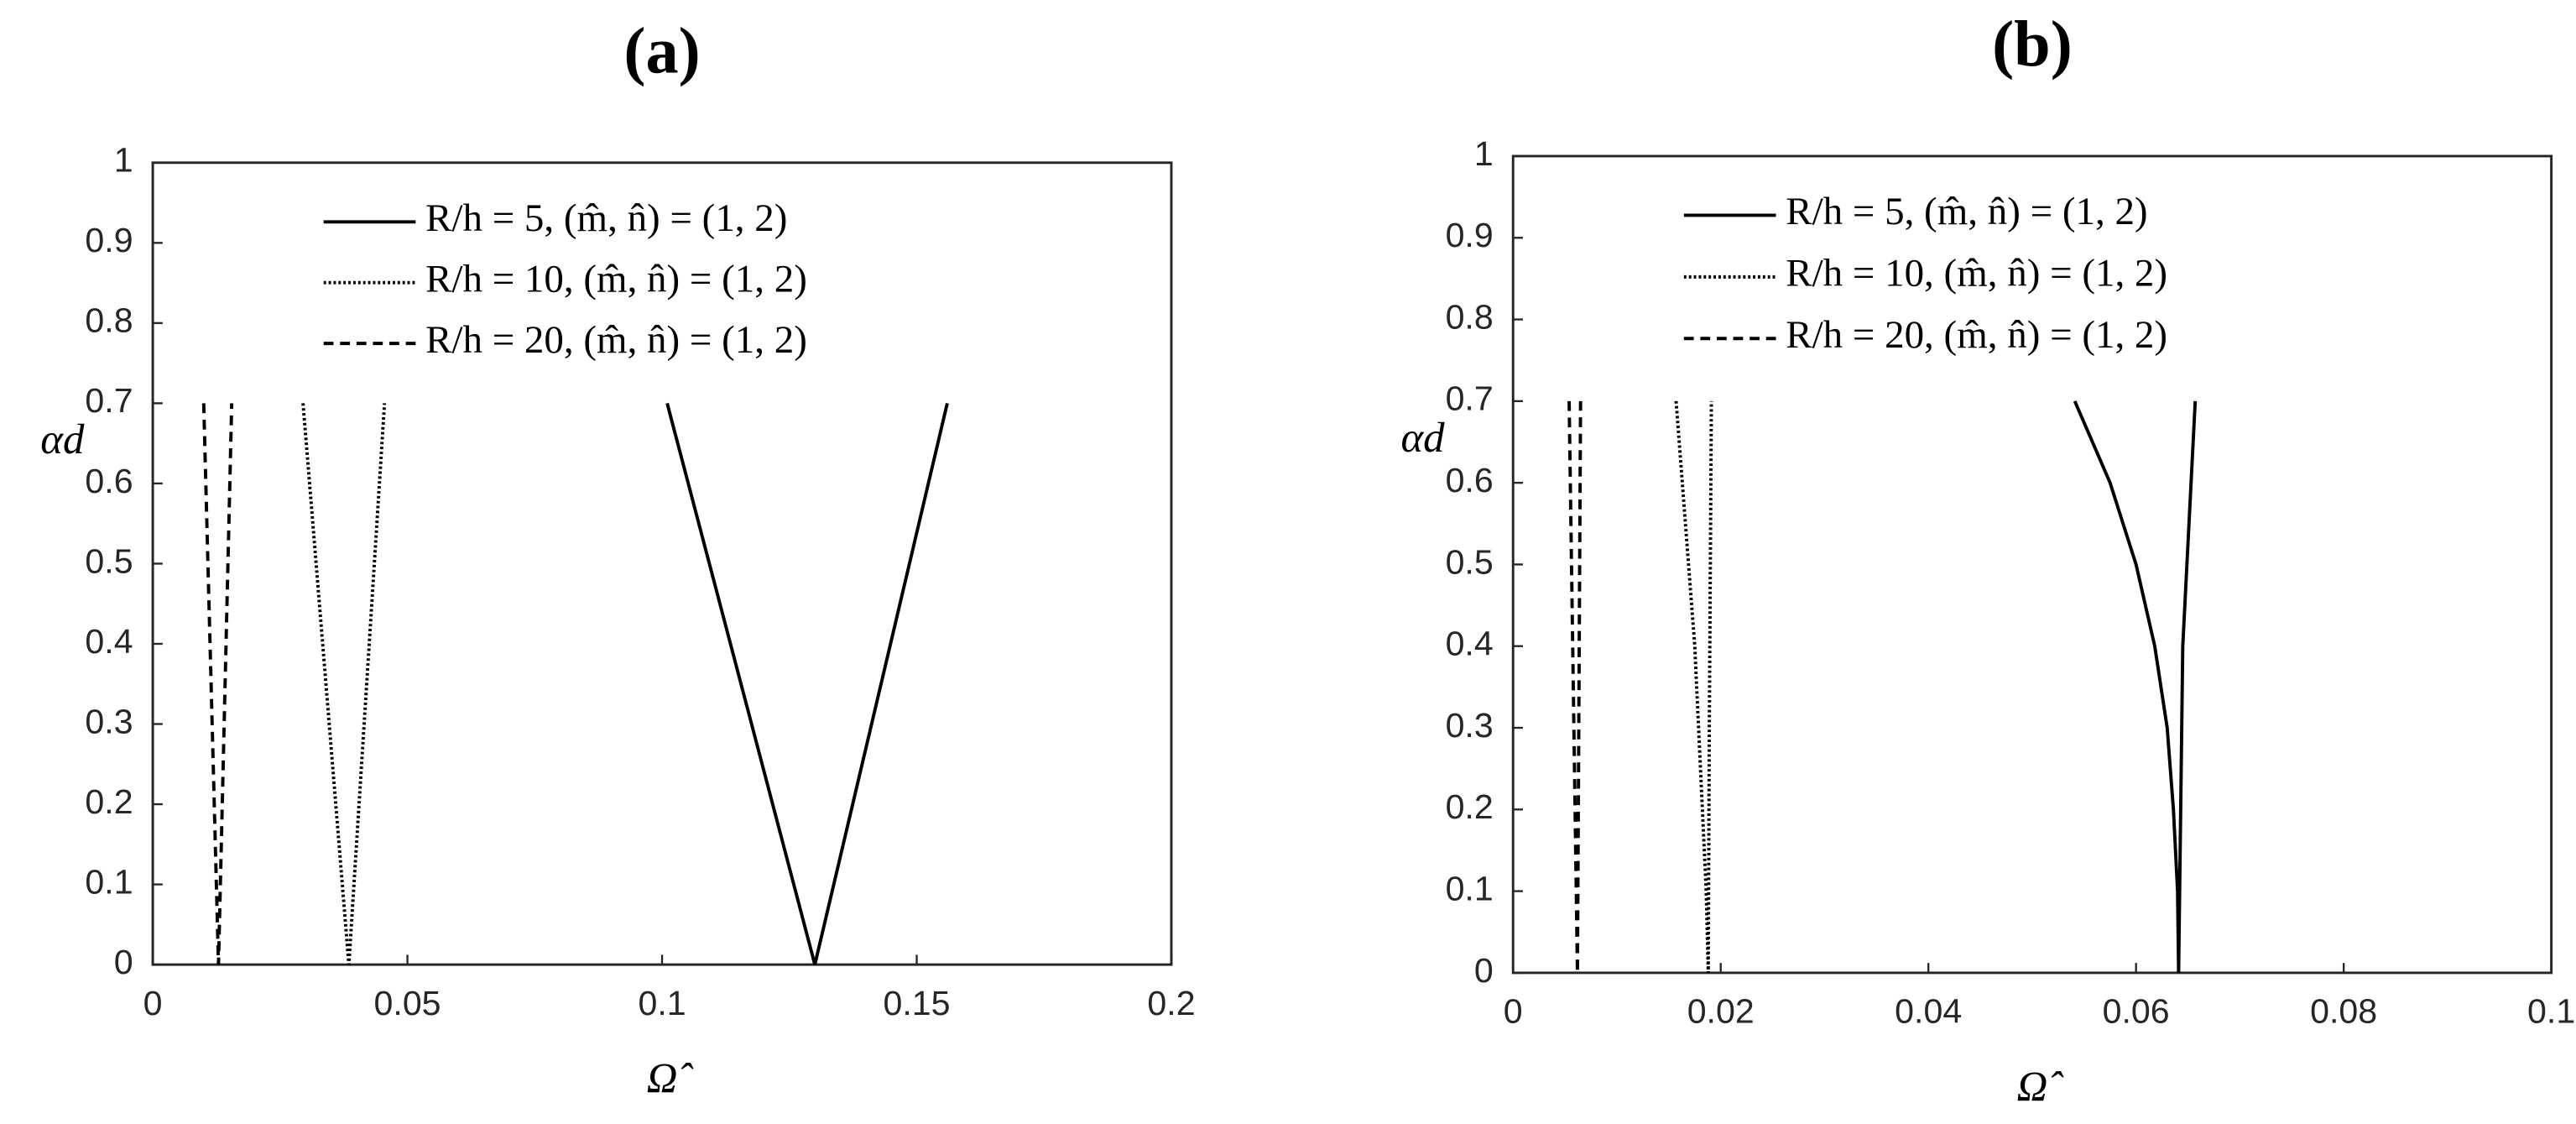 The height and width of the screenshot is (1124, 2576). I want to click on x-tick-label: 0.04, so click(1928, 1011).